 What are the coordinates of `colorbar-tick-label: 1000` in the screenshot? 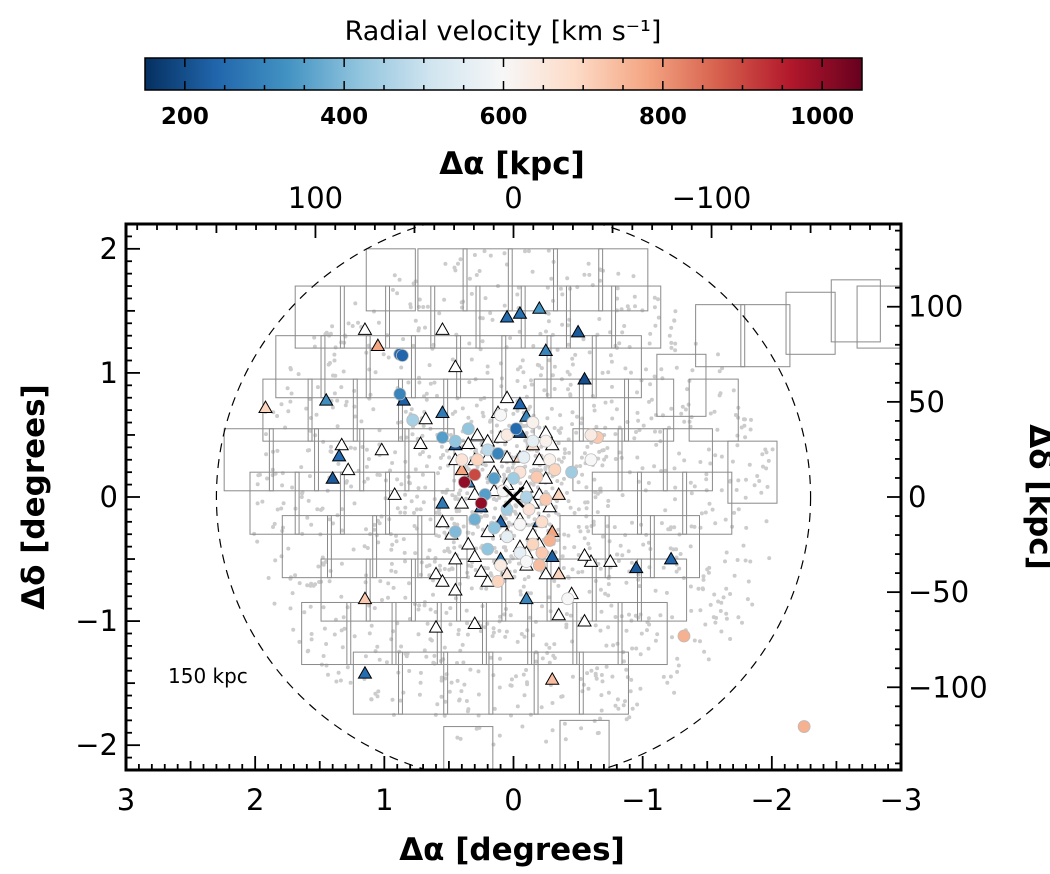 It's located at (822, 117).